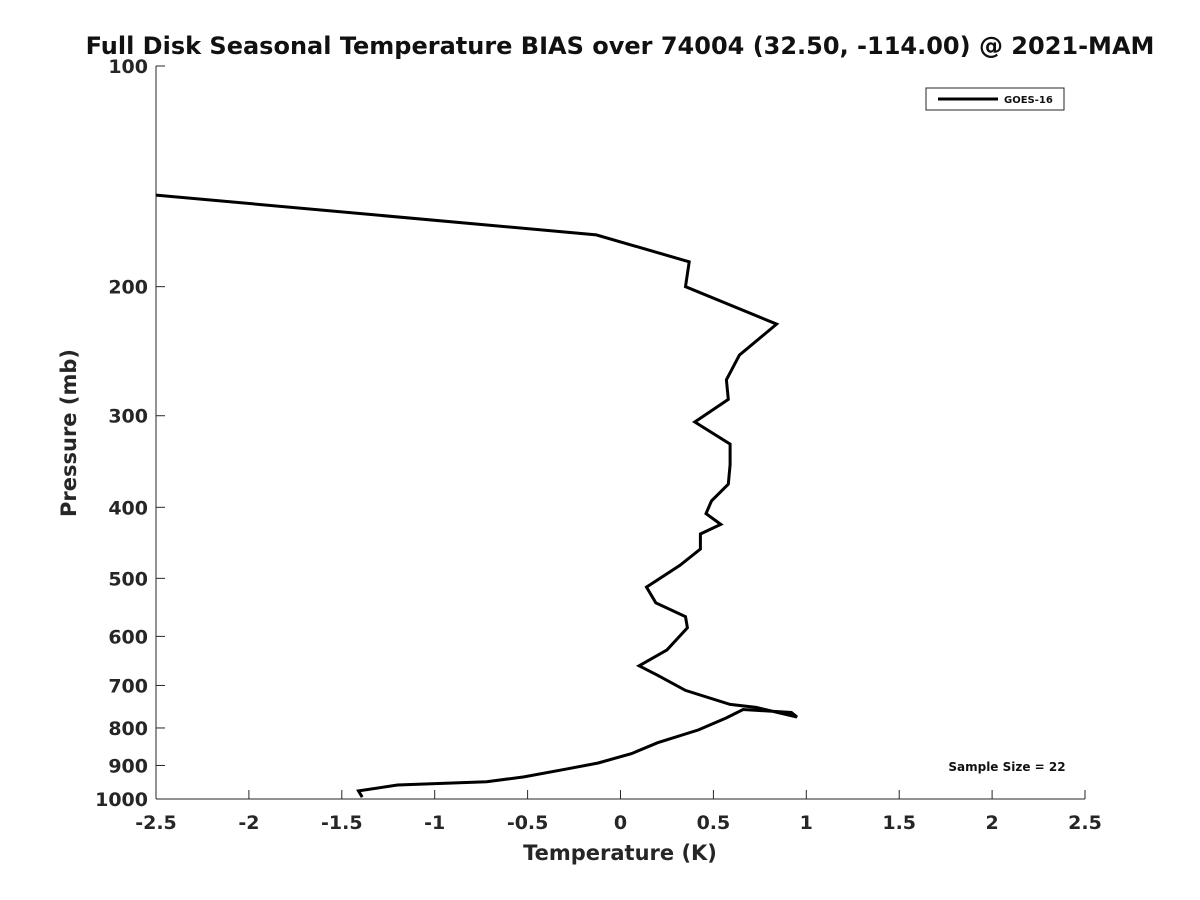  Describe the element at coordinates (128, 579) in the screenshot. I see `y-tick-label: 500` at that location.